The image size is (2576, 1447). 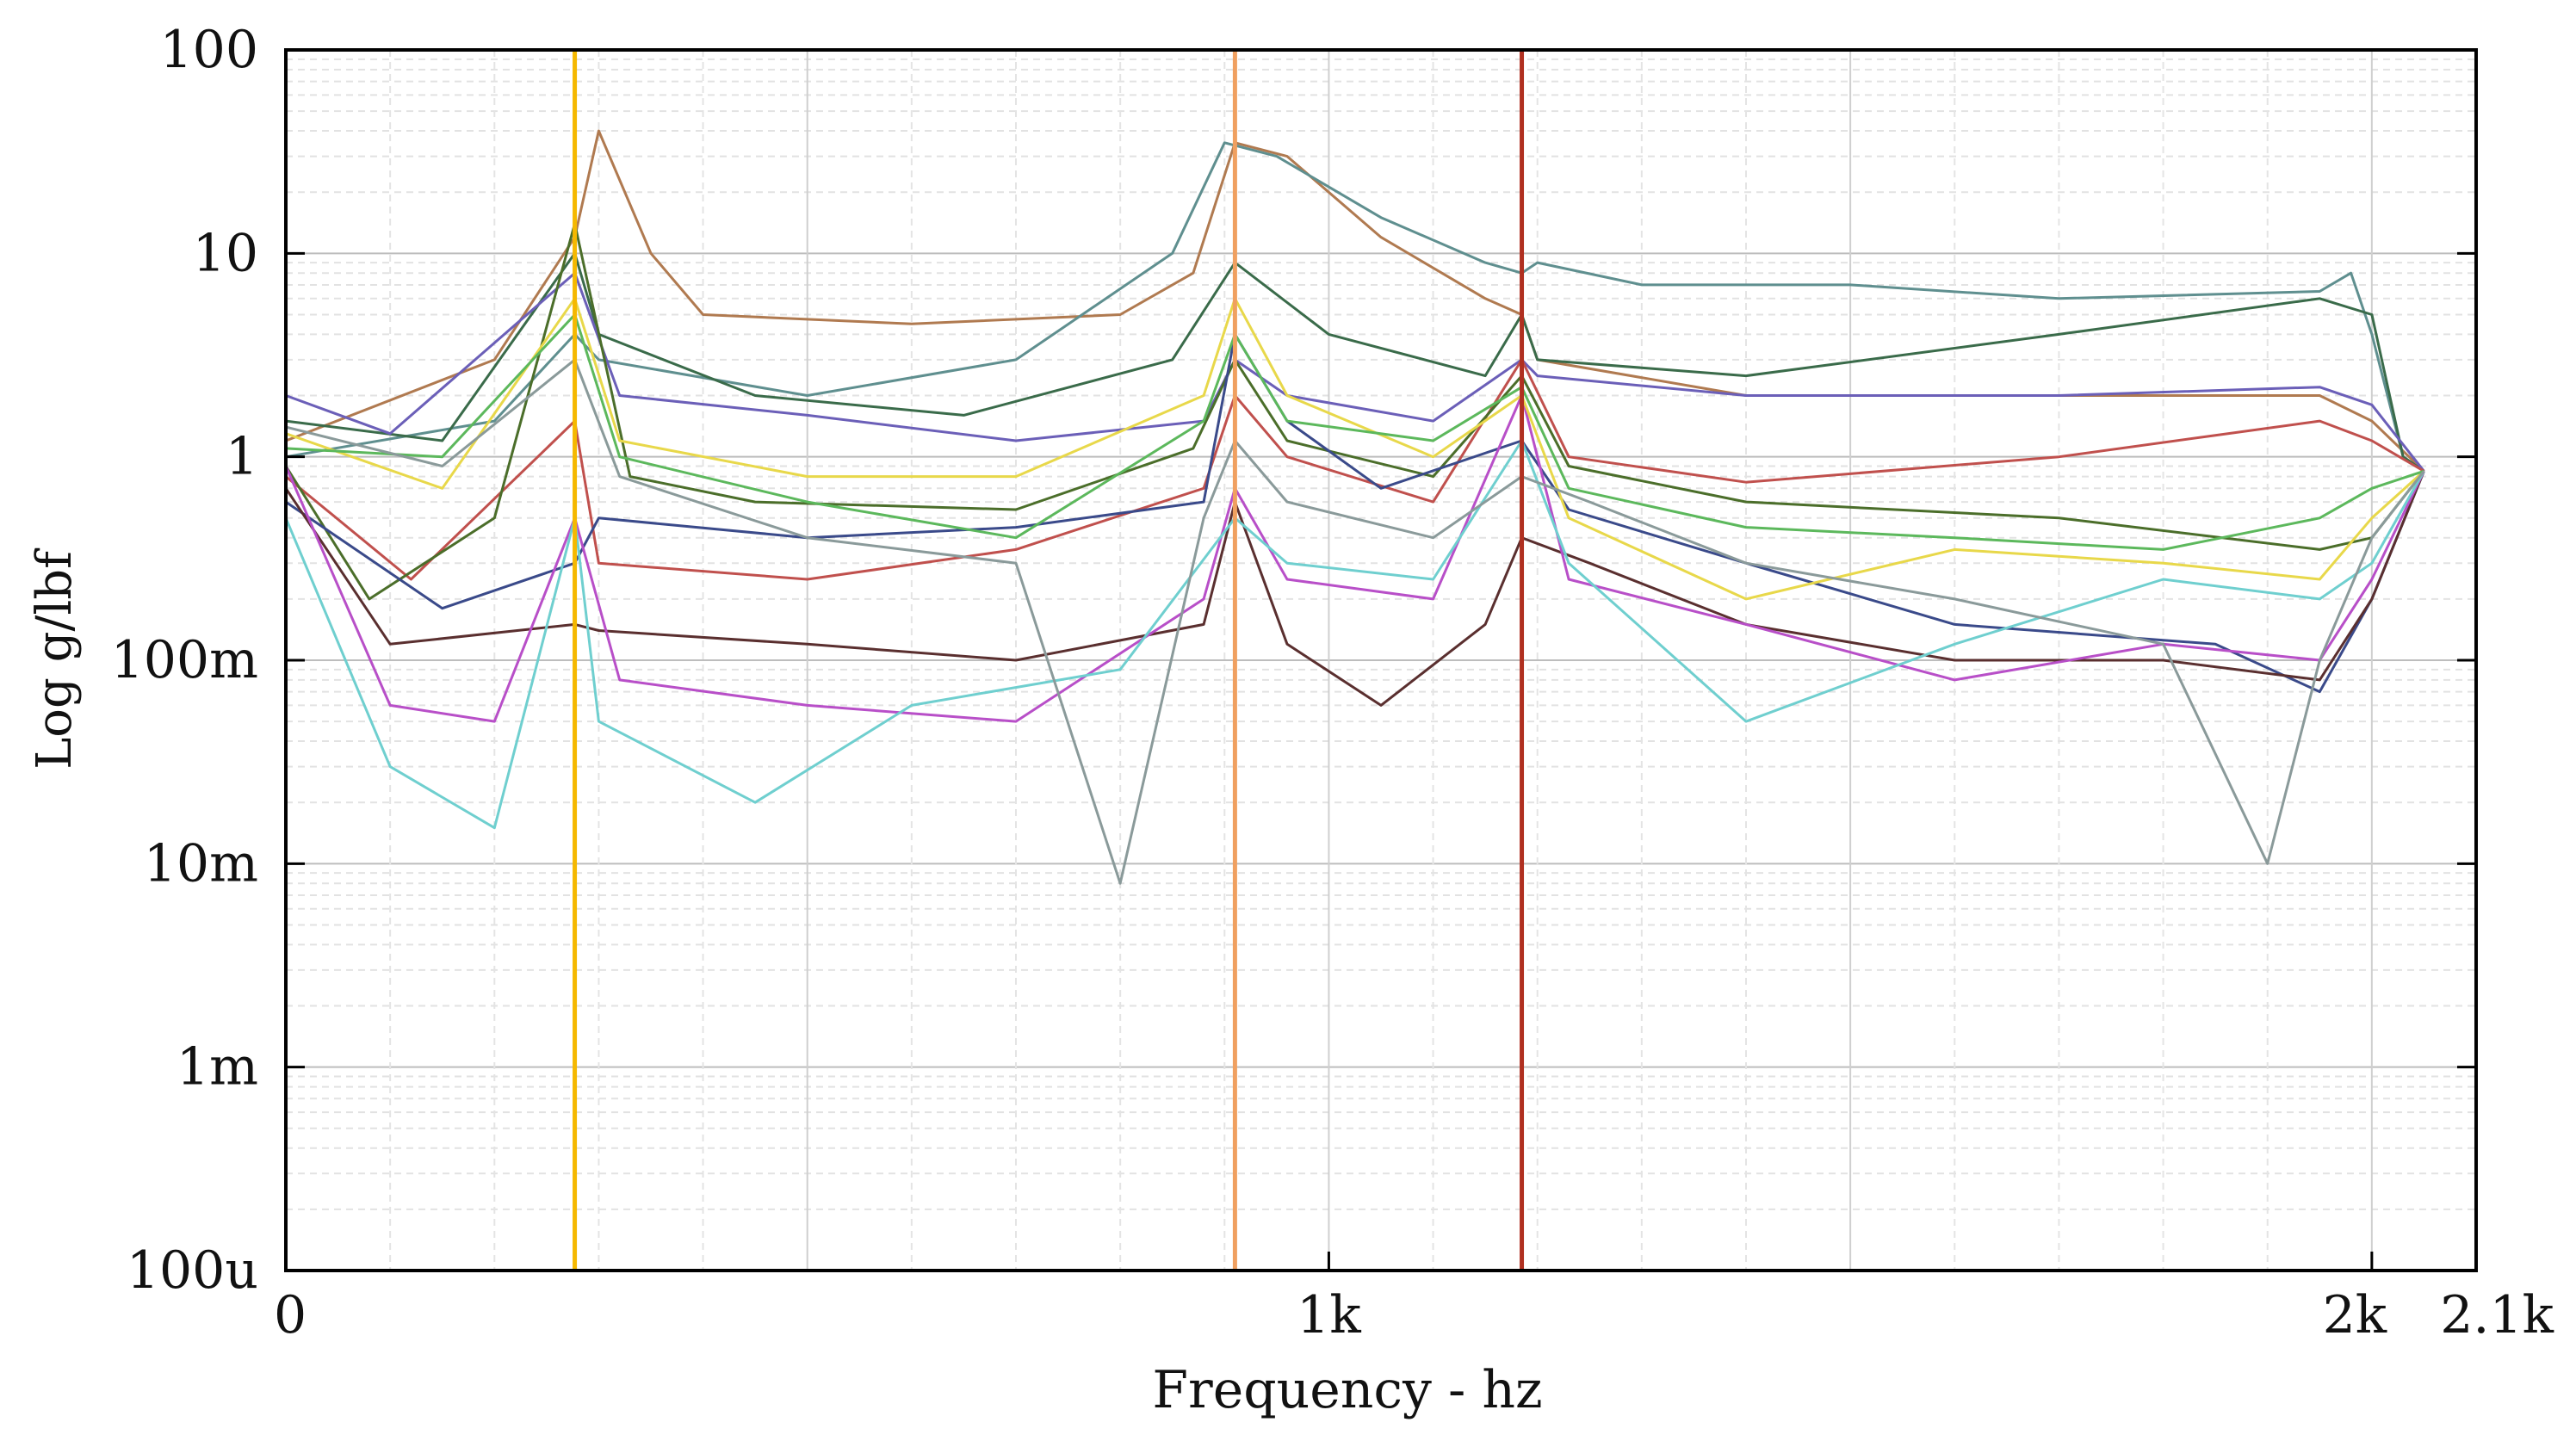 What do you see at coordinates (226, 253) in the screenshot?
I see `y-tick-label: 10` at bounding box center [226, 253].